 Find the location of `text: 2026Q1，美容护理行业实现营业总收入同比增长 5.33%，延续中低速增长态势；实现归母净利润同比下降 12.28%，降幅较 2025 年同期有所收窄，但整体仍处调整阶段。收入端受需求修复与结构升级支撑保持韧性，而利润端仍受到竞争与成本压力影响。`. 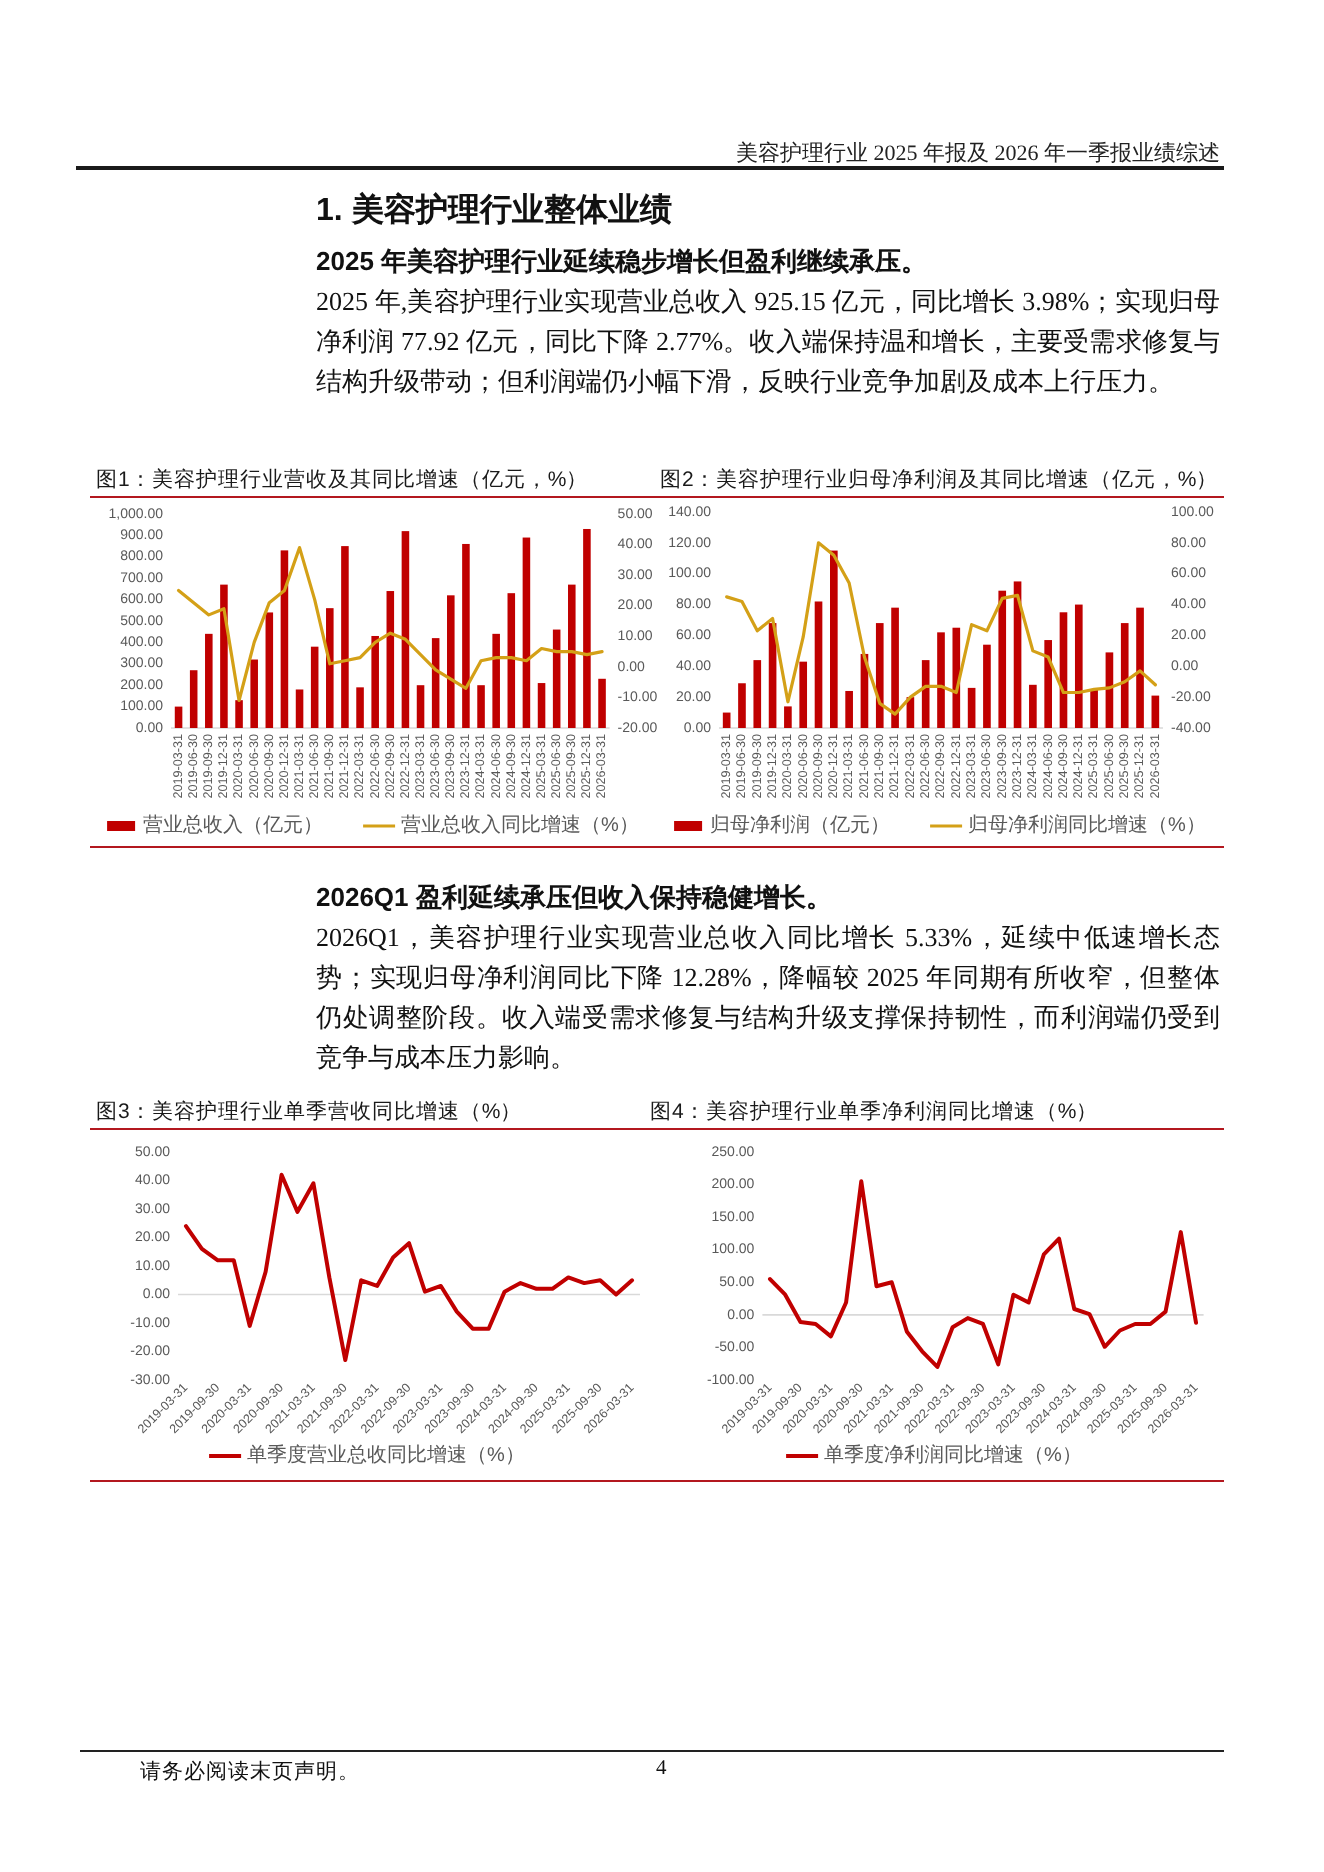

text: 2026Q1，美容护理行业实现营业总收入同比增长 5.33%，延续中低速增长态势；实现归母净利润同比下降 12.28%，降幅较 2025 年同期有所收窄，但整体仍处调整阶段。收入端受需求修复与结构升级支撑保持韧性，而利润端仍受到竞争与成本压力影响。 is located at coordinates (768, 998).